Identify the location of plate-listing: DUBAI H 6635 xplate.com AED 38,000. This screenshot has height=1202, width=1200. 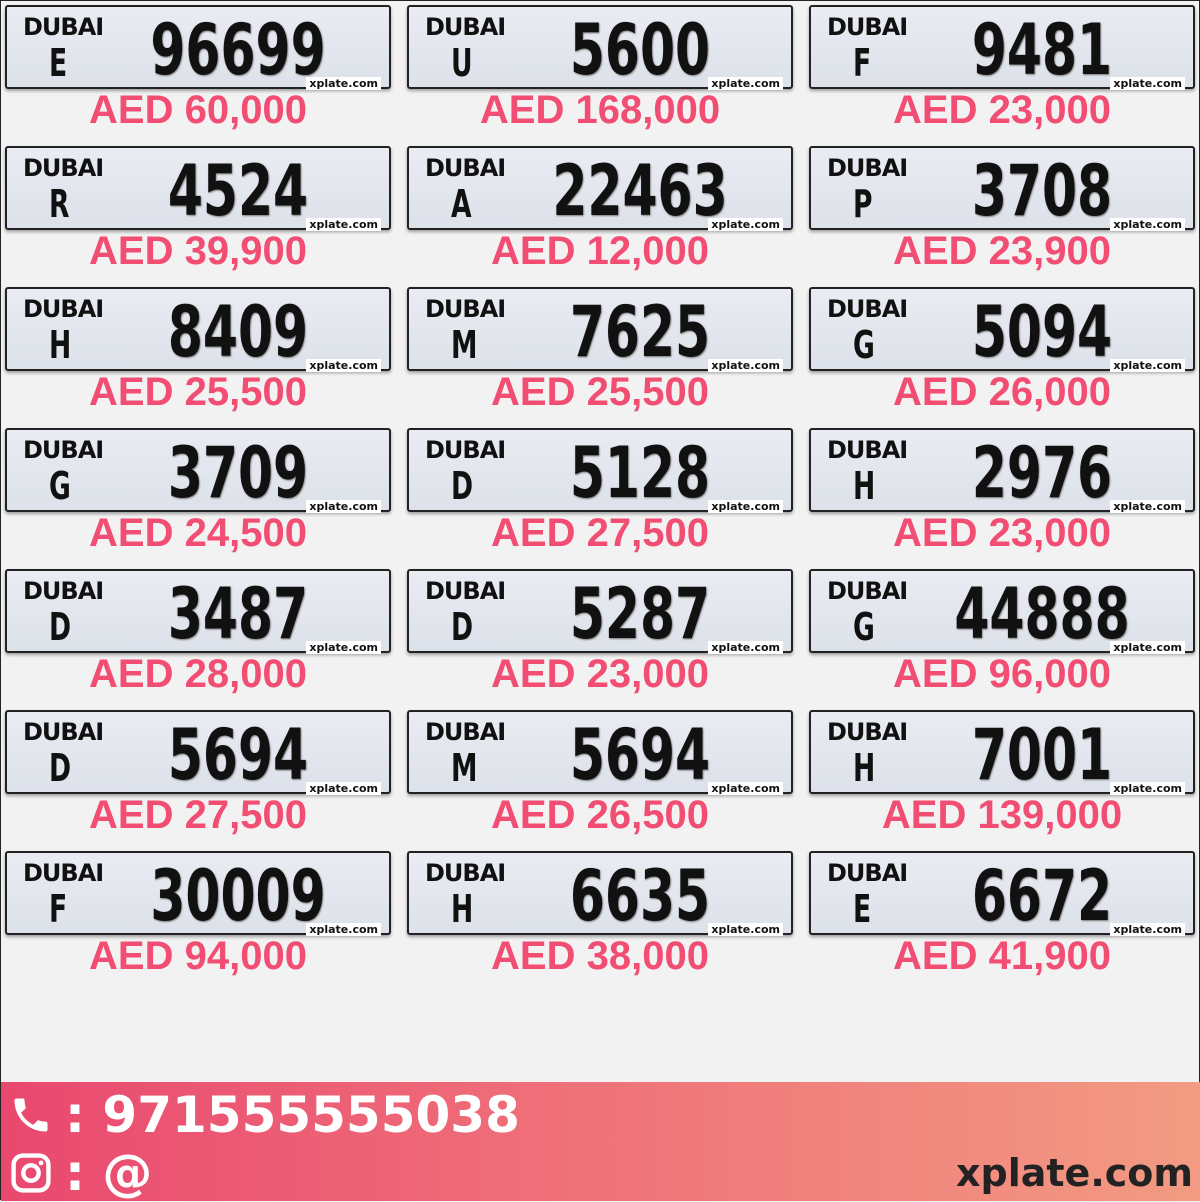
(600, 921).